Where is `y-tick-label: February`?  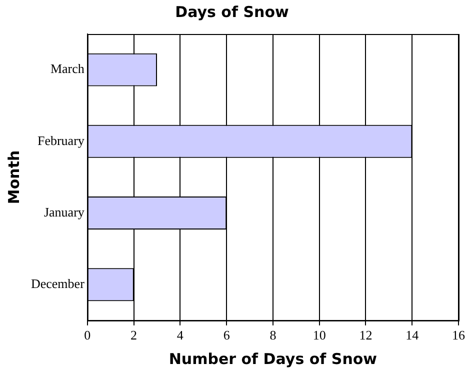 y-tick-label: February is located at coordinates (61, 140).